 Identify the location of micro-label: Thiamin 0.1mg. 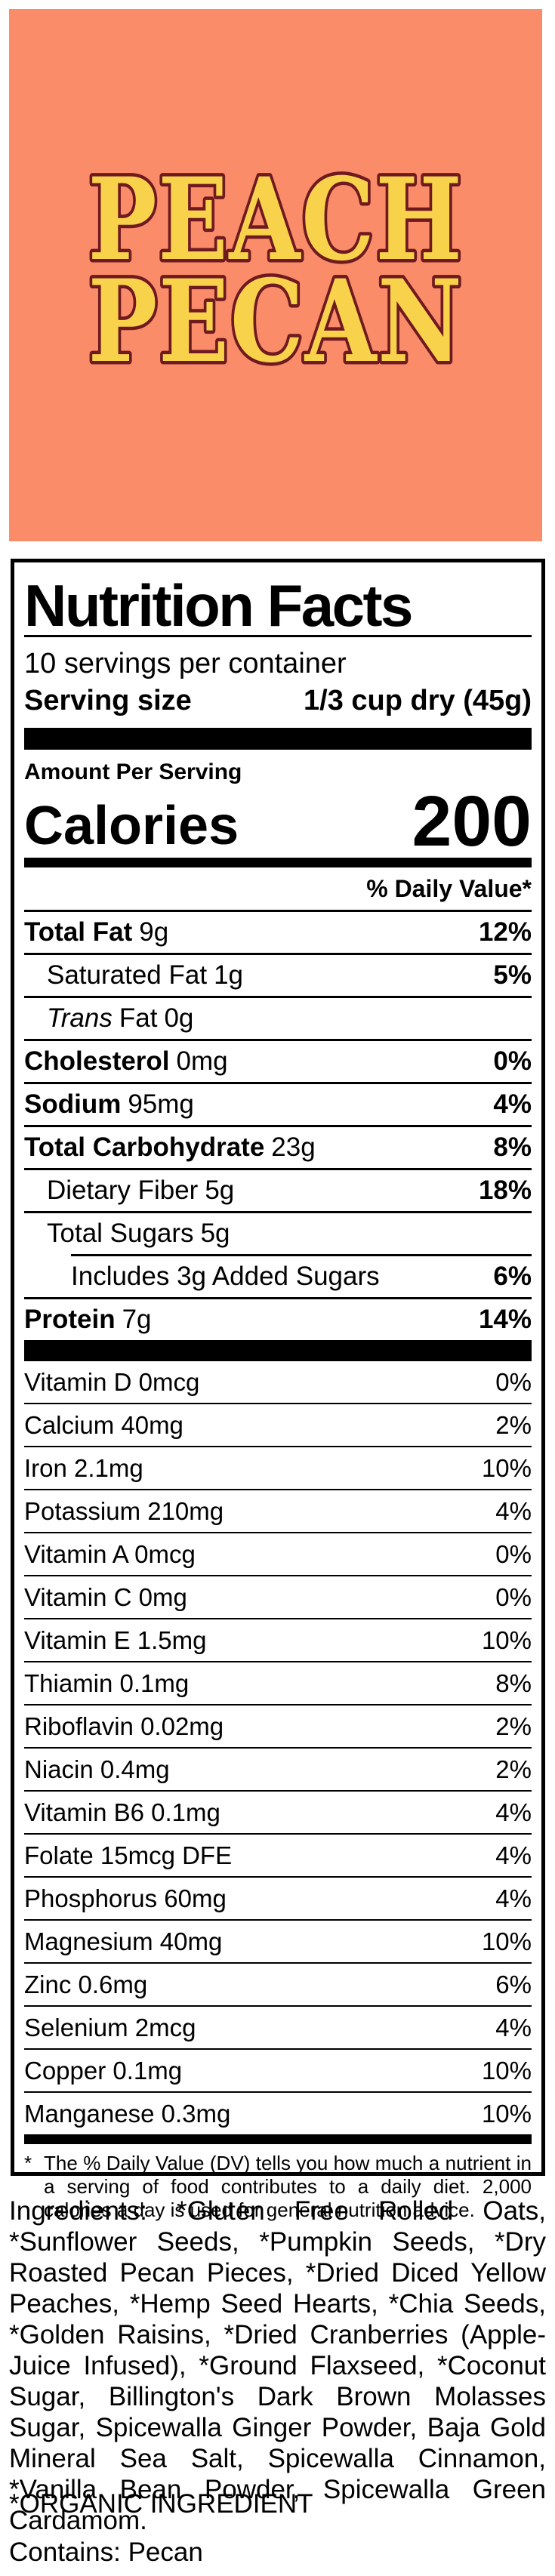
(107, 1683).